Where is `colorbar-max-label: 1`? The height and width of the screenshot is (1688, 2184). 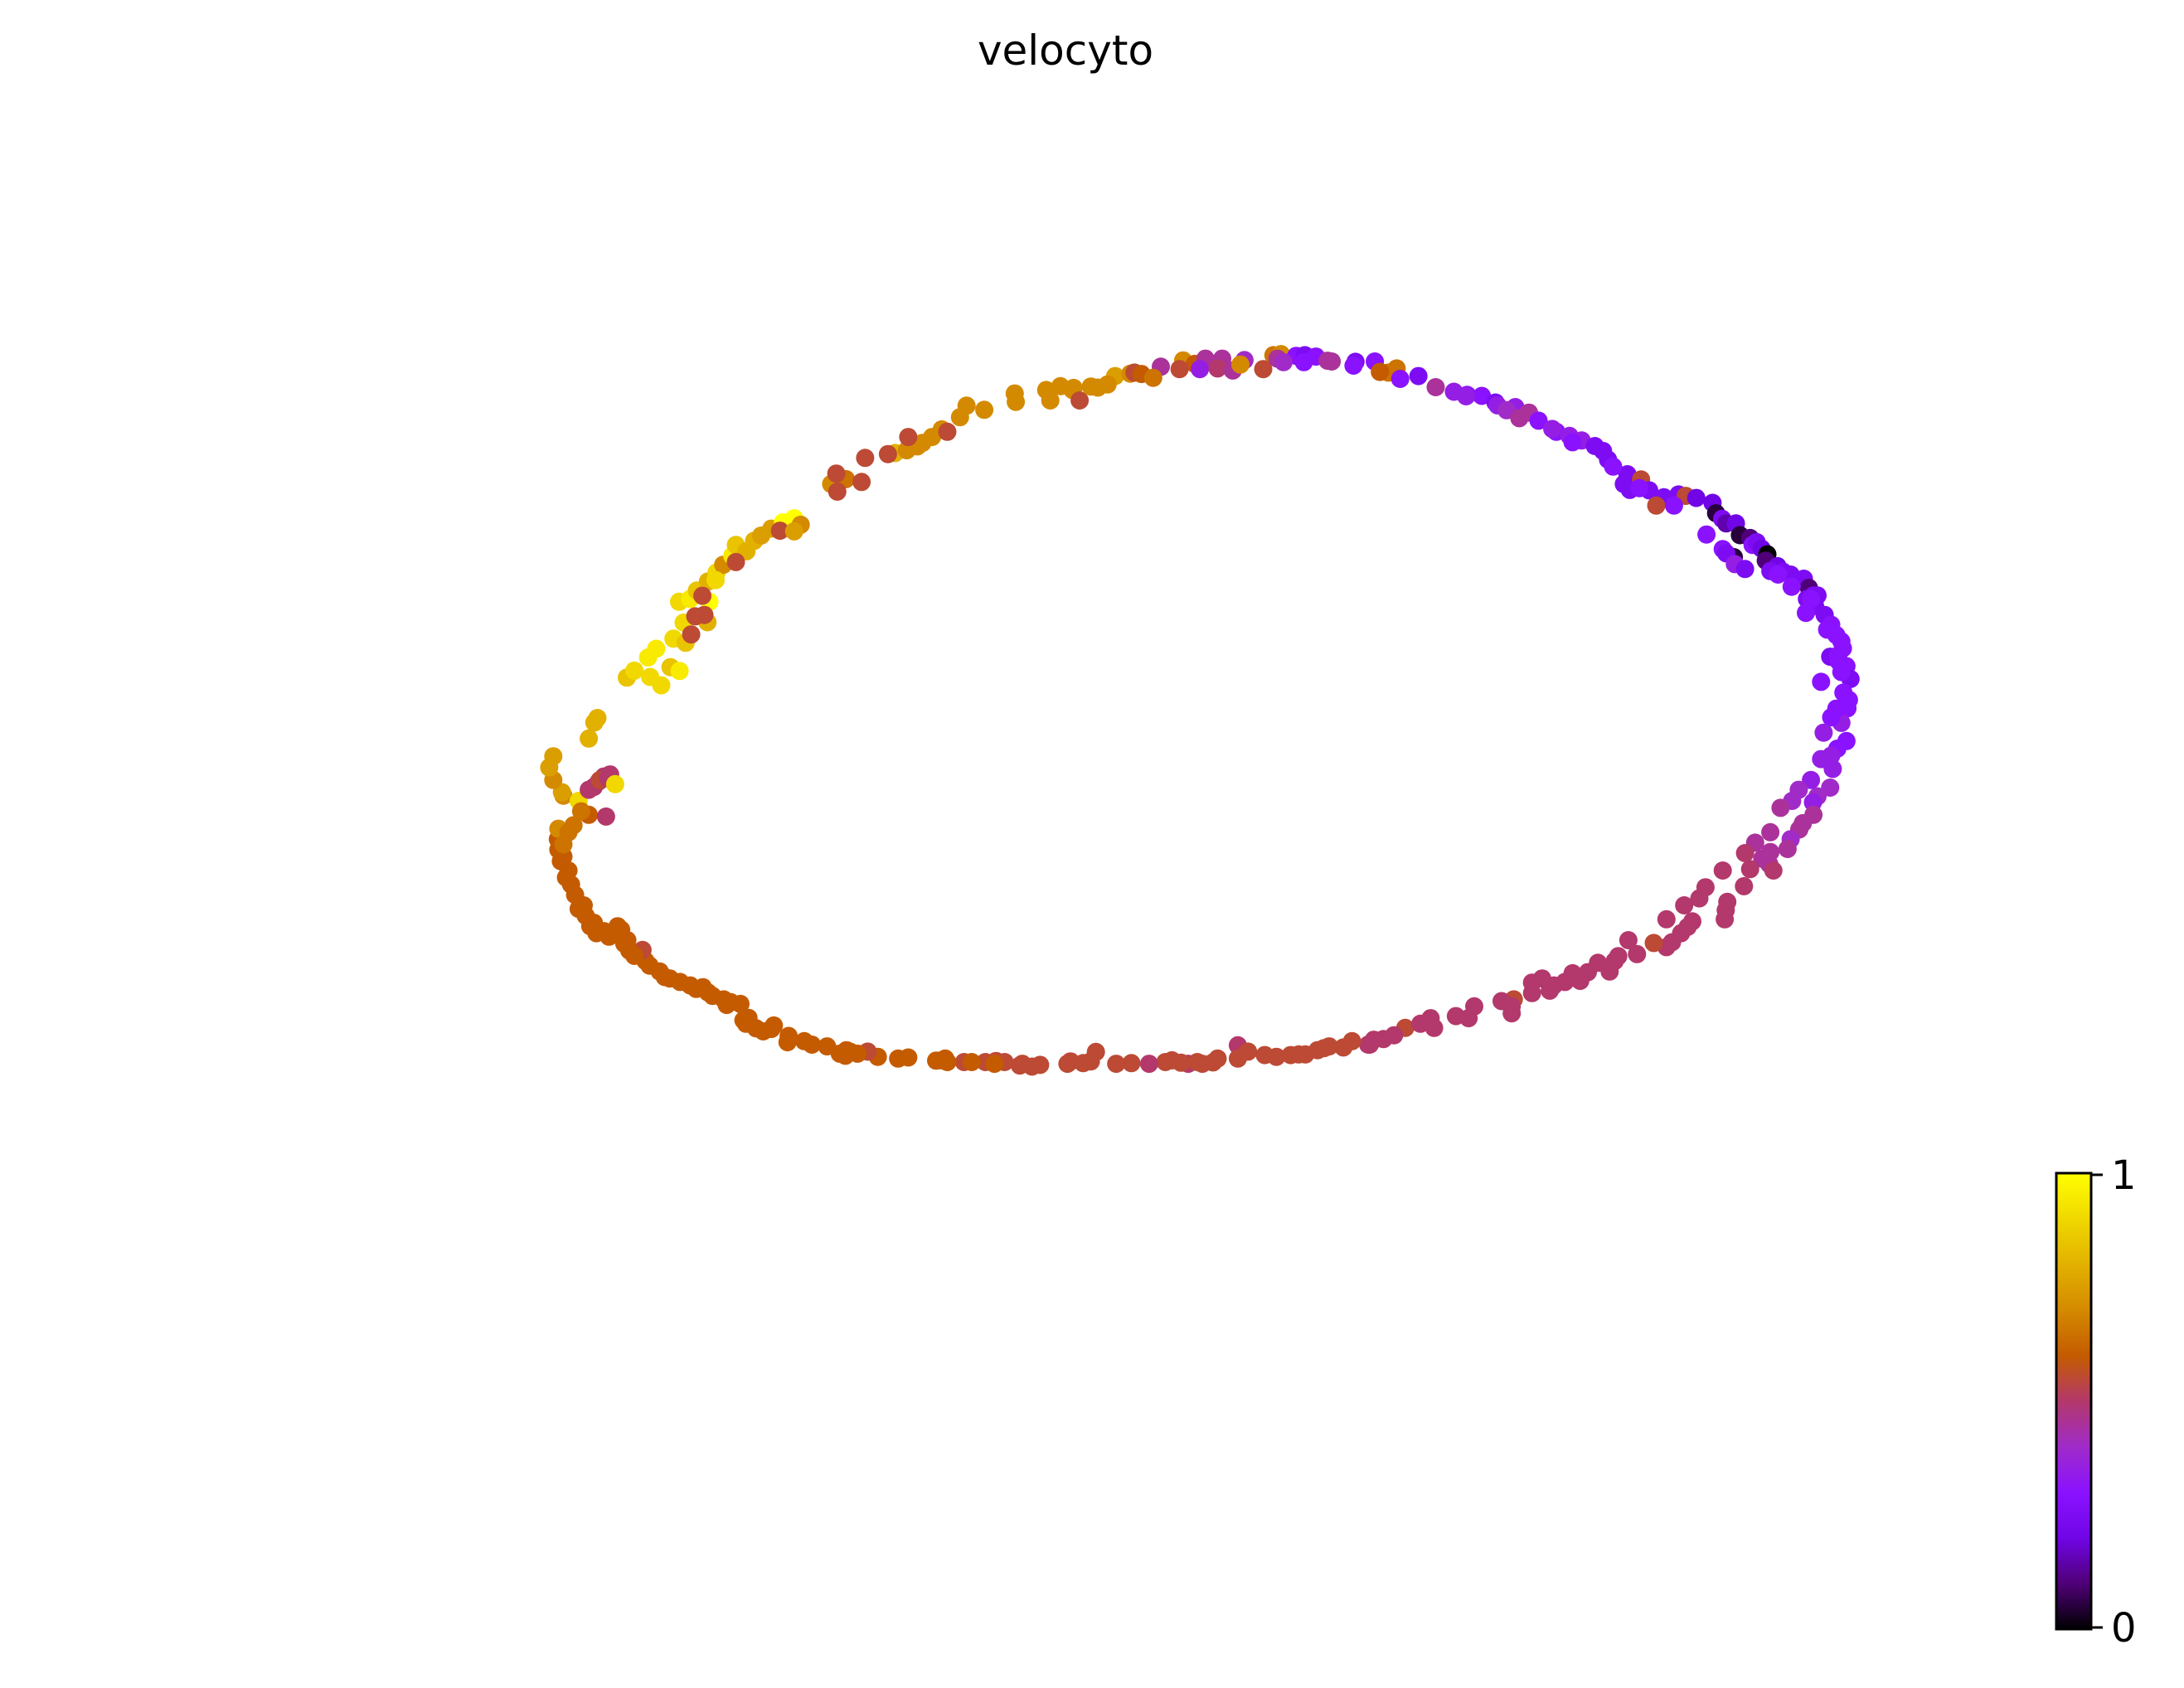 colorbar-max-label: 1 is located at coordinates (2124, 1175).